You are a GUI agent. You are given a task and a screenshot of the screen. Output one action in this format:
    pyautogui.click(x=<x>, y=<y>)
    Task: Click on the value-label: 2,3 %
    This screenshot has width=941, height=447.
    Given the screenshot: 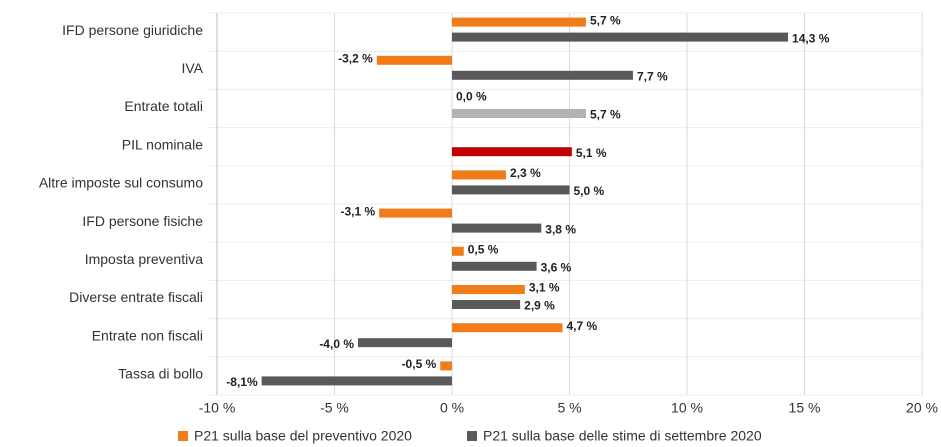 What is the action you would take?
    pyautogui.click(x=525, y=173)
    